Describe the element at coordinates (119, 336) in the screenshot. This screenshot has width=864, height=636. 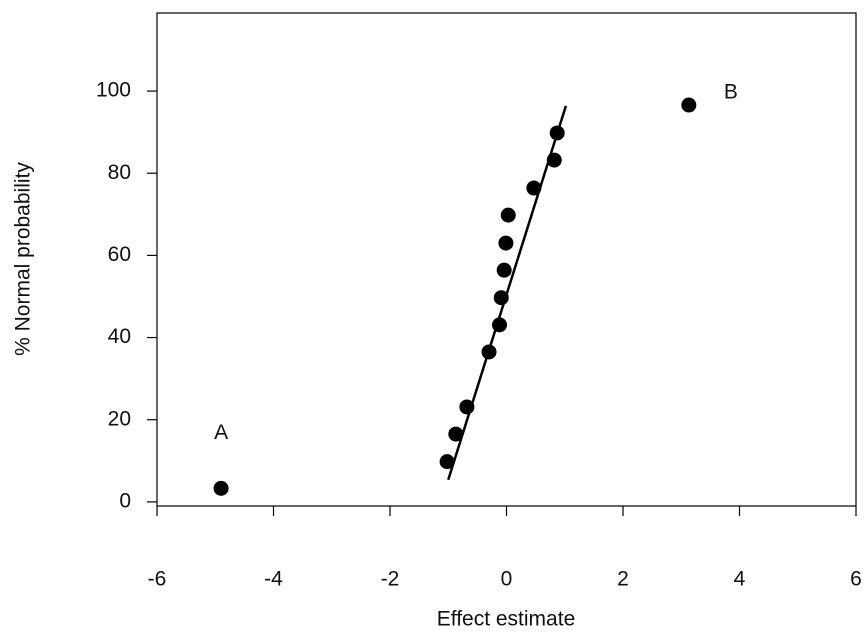
I see `y-tick-label: 40` at that location.